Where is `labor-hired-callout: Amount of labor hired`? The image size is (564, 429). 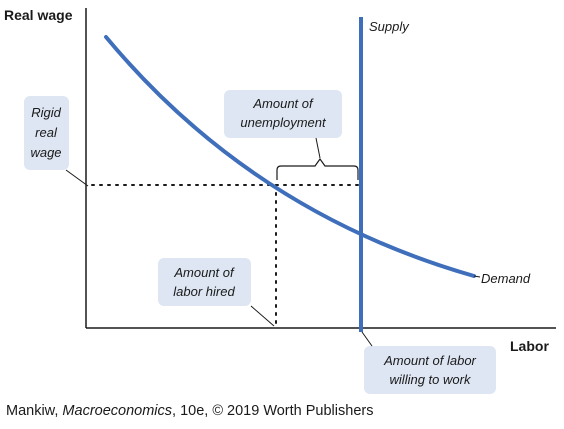 labor-hired-callout: Amount of labor hired is located at coordinates (216, 292).